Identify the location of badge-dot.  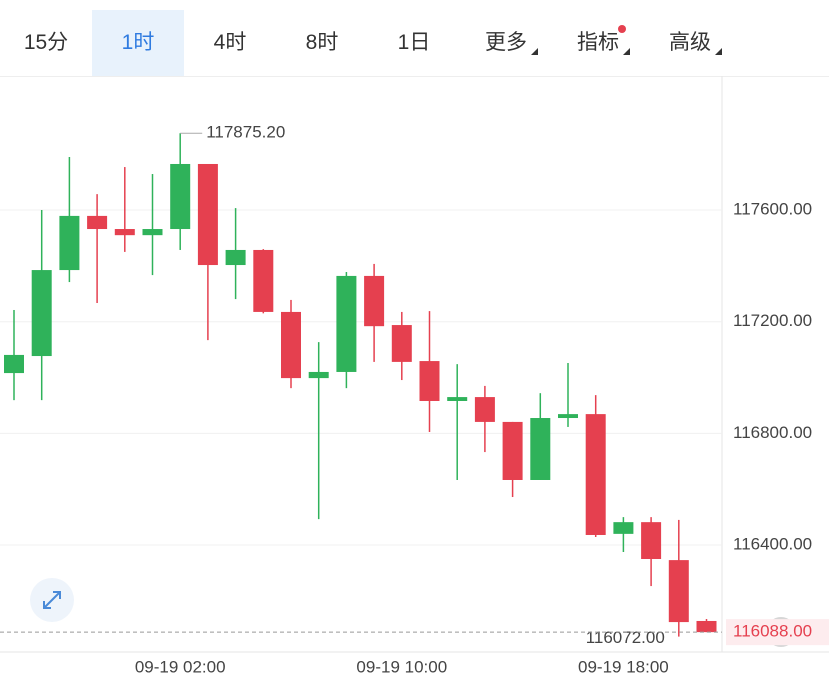
(622, 29).